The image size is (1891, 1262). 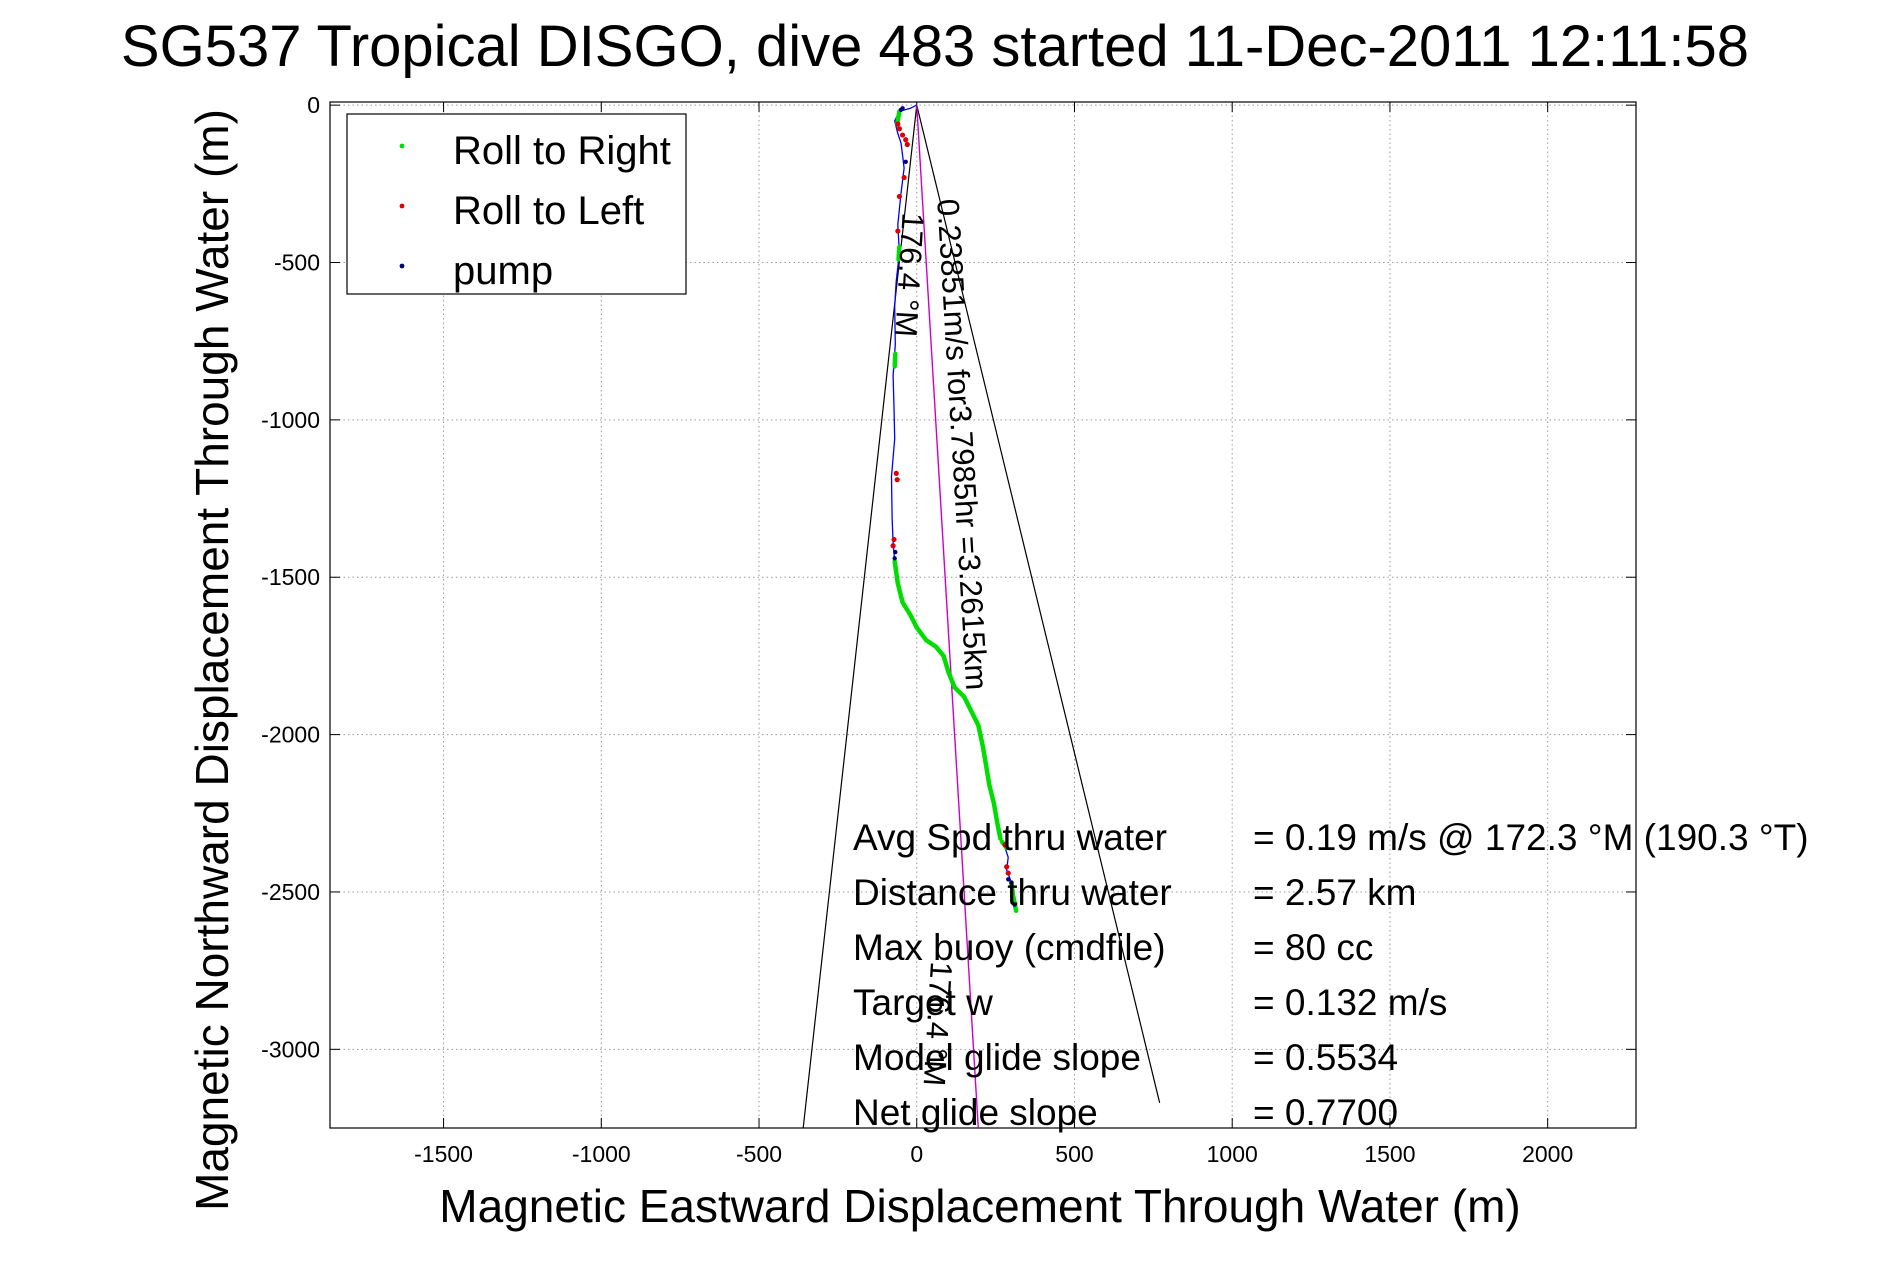 I want to click on y-tick-label: -500, so click(x=297, y=263).